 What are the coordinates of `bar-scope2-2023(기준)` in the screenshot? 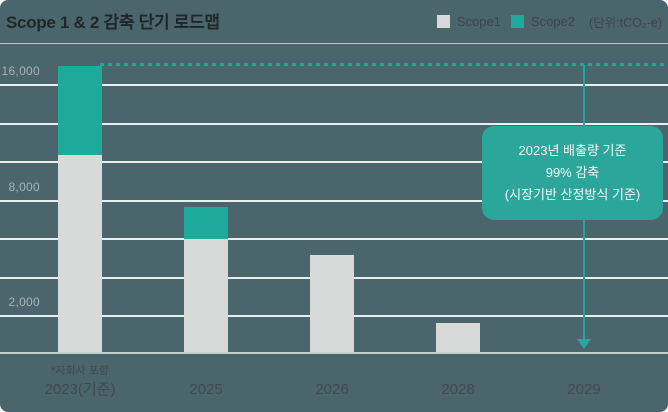 It's located at (80, 110).